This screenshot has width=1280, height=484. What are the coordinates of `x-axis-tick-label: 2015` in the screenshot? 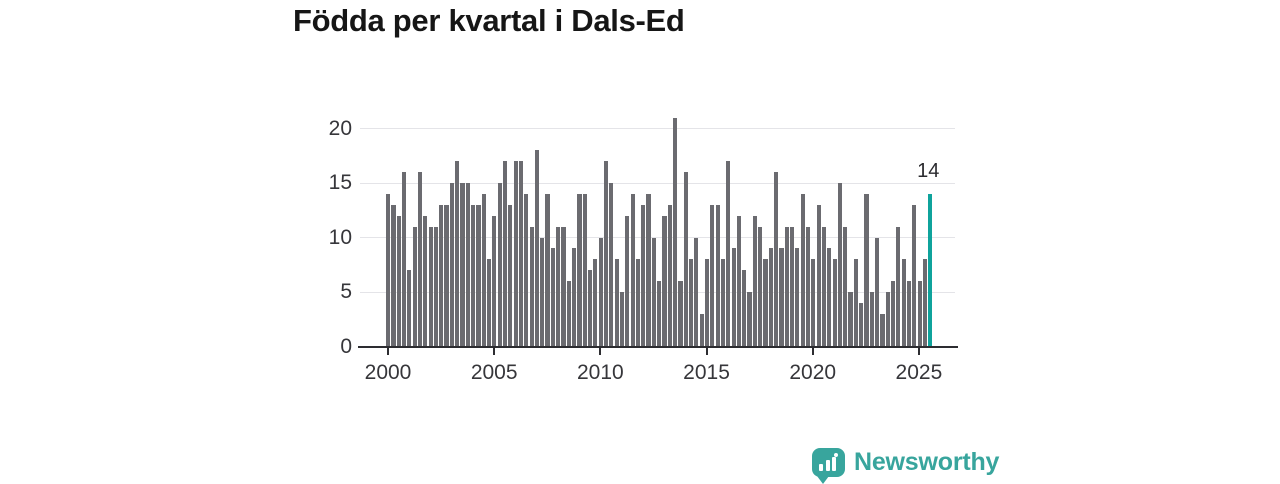 It's located at (706, 372).